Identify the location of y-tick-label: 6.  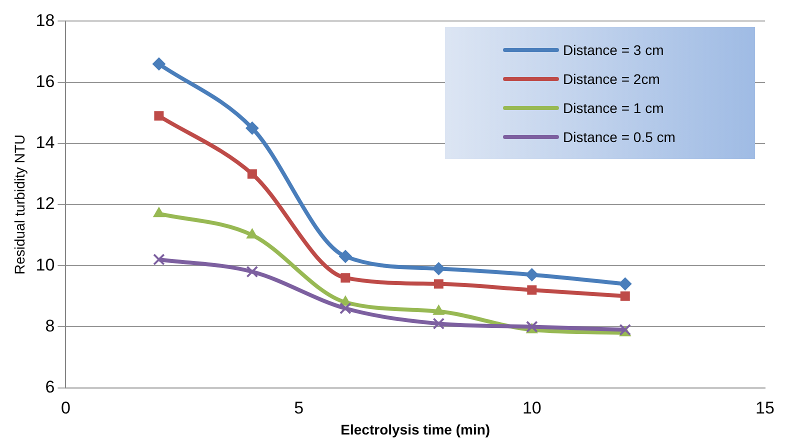
(50, 386).